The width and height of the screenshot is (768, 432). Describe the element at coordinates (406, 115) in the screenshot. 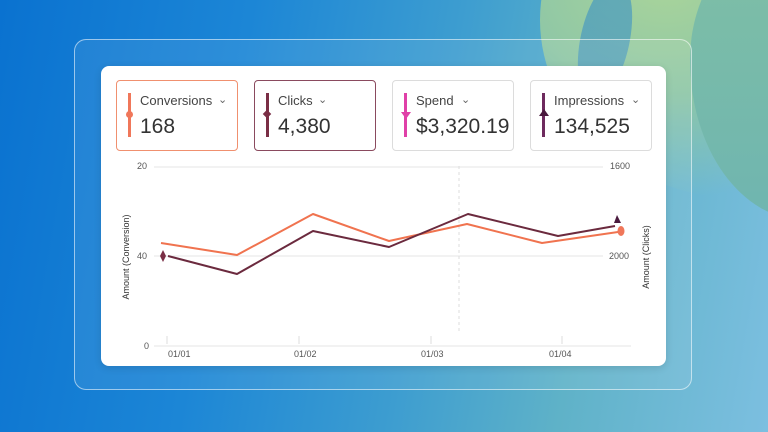

I see `triangle-down-marker-icon` at that location.